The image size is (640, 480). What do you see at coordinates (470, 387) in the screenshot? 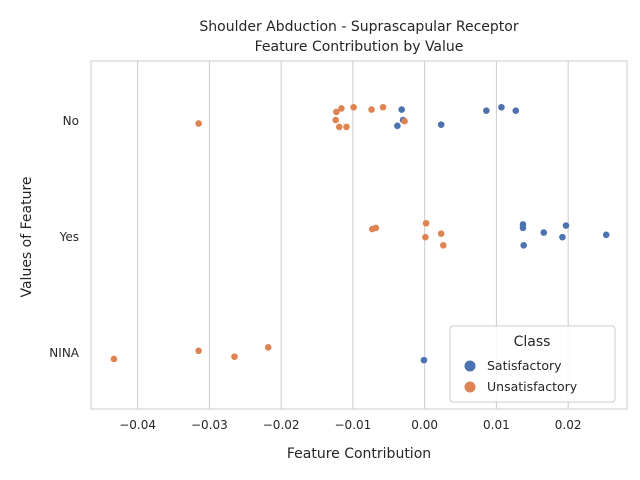
I see `legend-marker-unsatisfactory` at bounding box center [470, 387].